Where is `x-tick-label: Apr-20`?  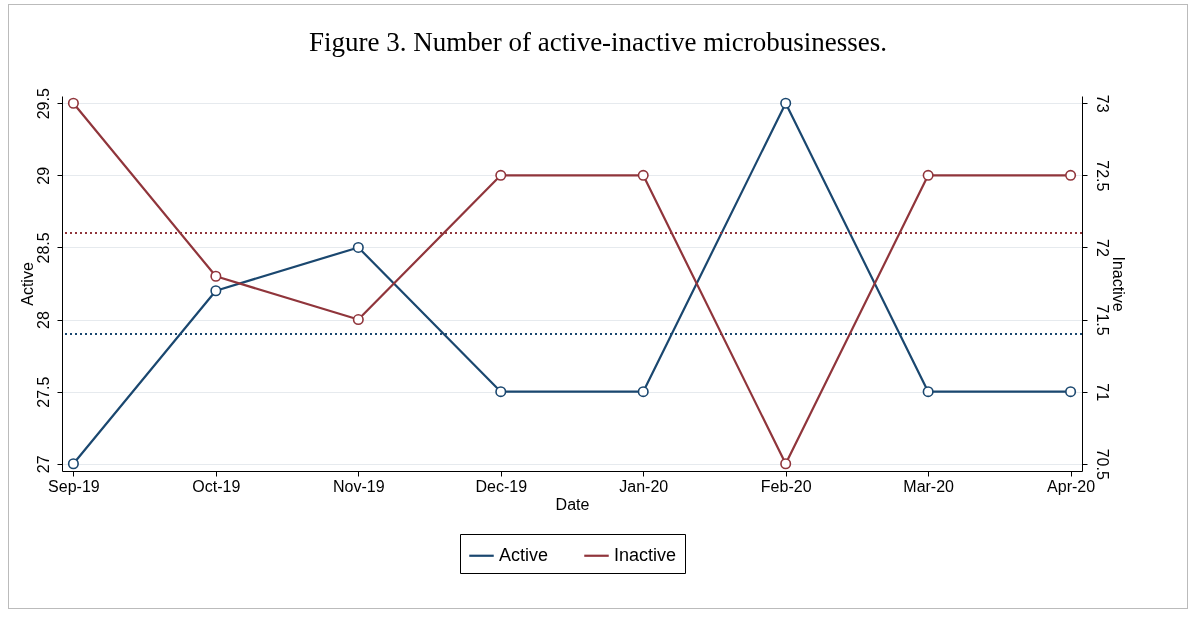
x-tick-label: Apr-20 is located at coordinates (1071, 486).